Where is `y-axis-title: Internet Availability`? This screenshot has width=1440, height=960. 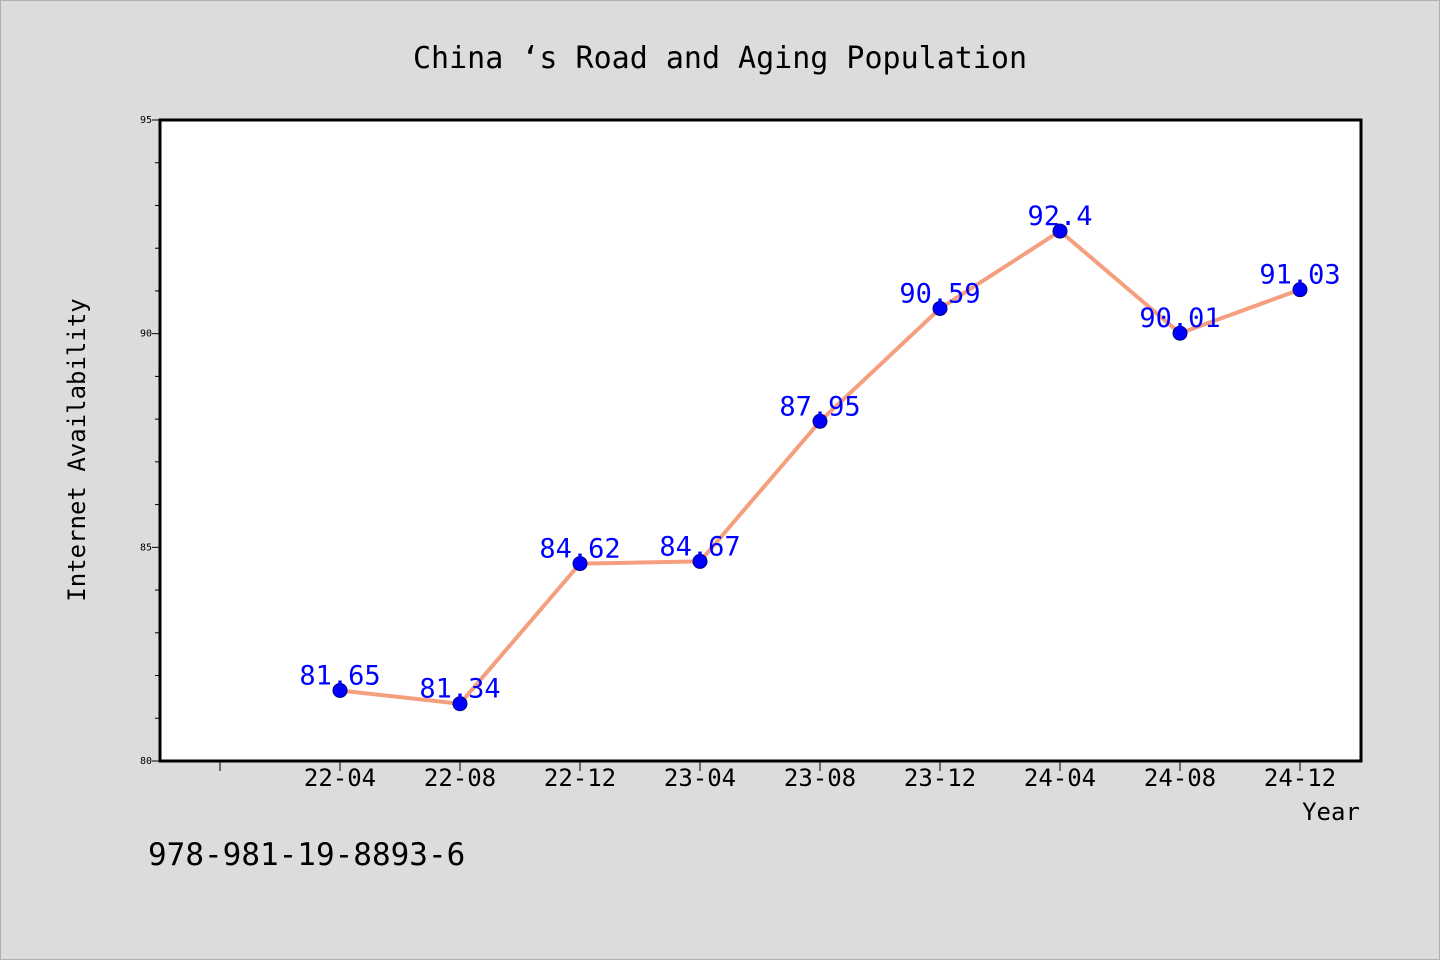 y-axis-title: Internet Availability is located at coordinates (77, 449).